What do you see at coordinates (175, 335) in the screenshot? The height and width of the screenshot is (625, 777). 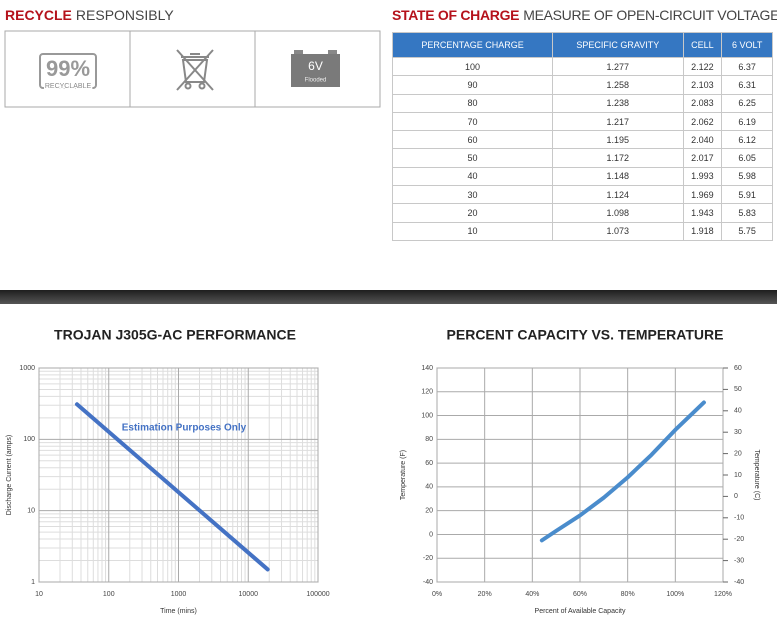 I see `chart-title: TROJAN J305G-AC PERFORMANCE` at bounding box center [175, 335].